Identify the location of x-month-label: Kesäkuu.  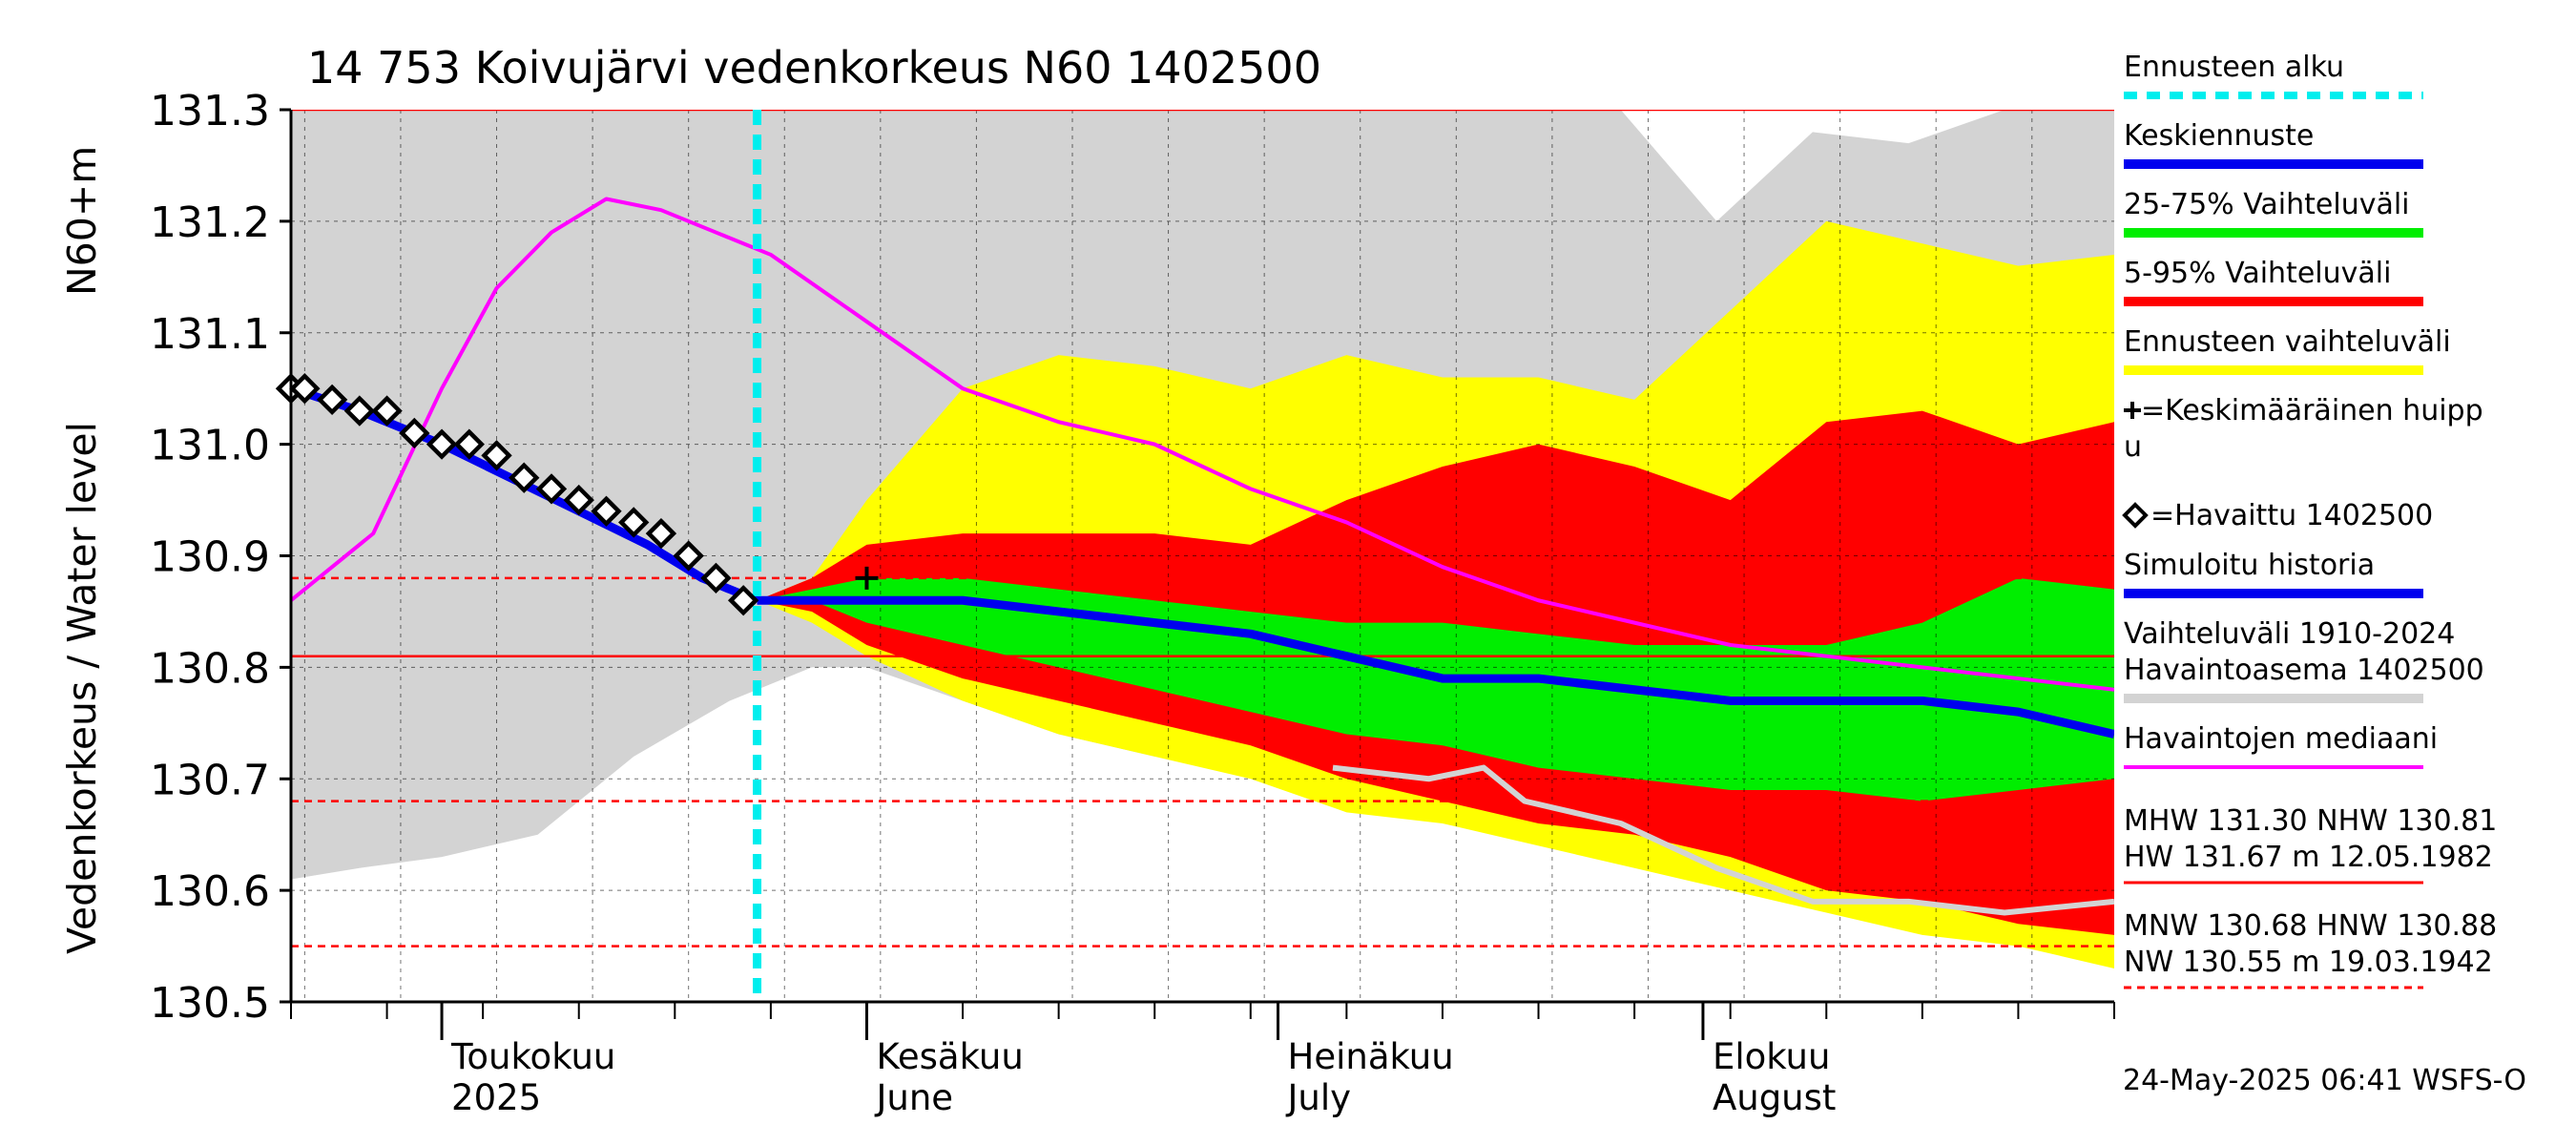
(949, 1056).